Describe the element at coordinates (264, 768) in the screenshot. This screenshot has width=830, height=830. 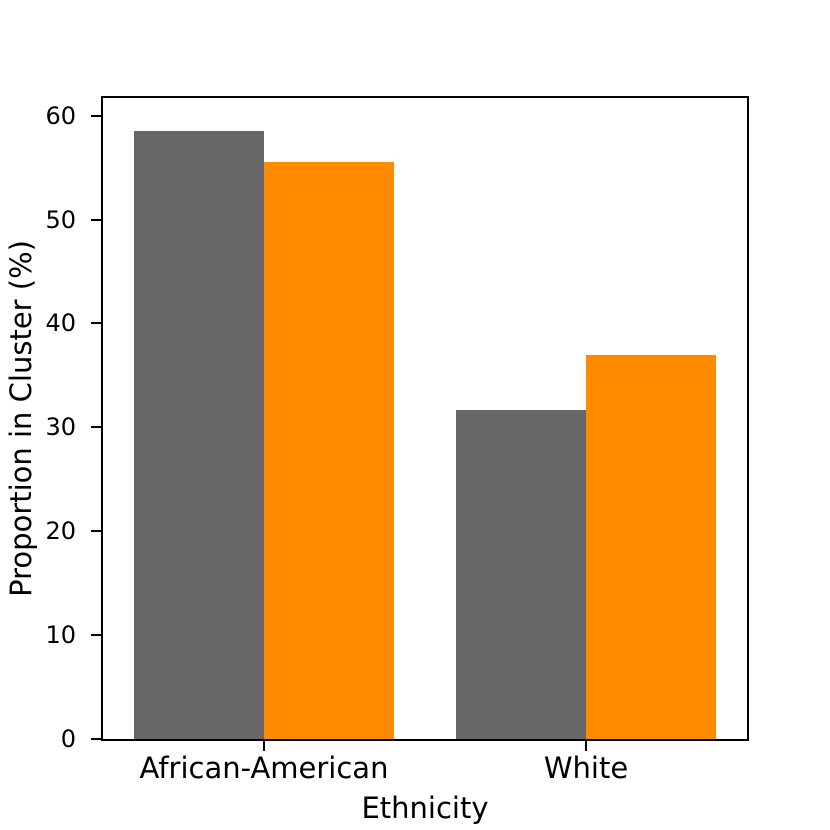
I see `x-tick-label-african-american: African-American` at that location.